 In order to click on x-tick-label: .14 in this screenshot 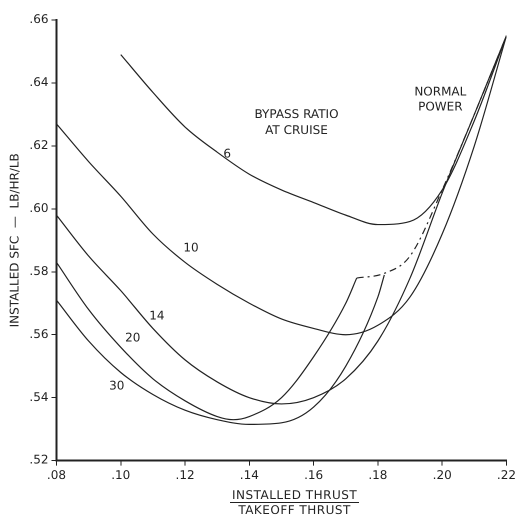, I will do `click(249, 475)`.